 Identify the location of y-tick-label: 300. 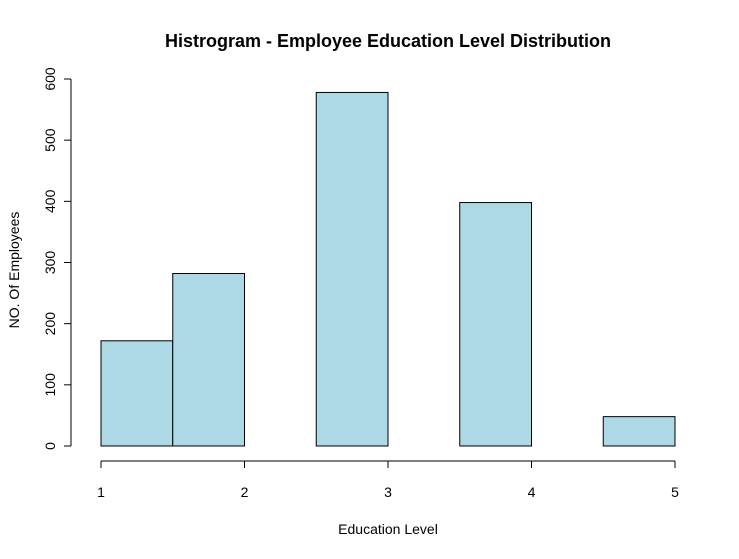
(50, 263).